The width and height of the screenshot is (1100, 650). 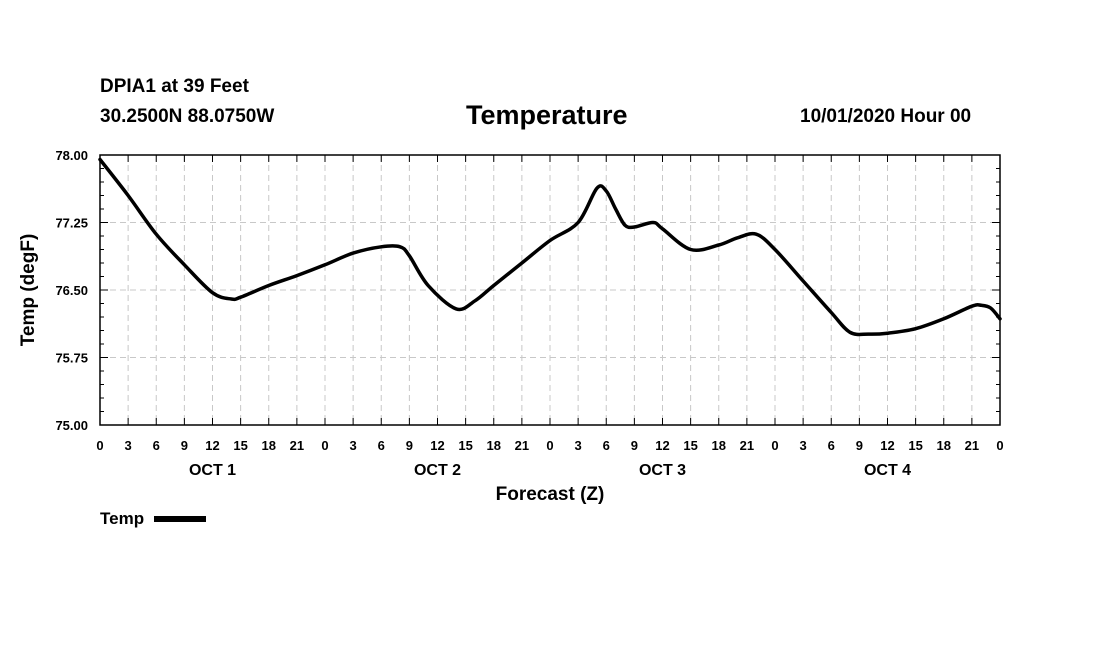 I want to click on forecast-date: 10/01/2020 Hour 00, so click(x=886, y=116).